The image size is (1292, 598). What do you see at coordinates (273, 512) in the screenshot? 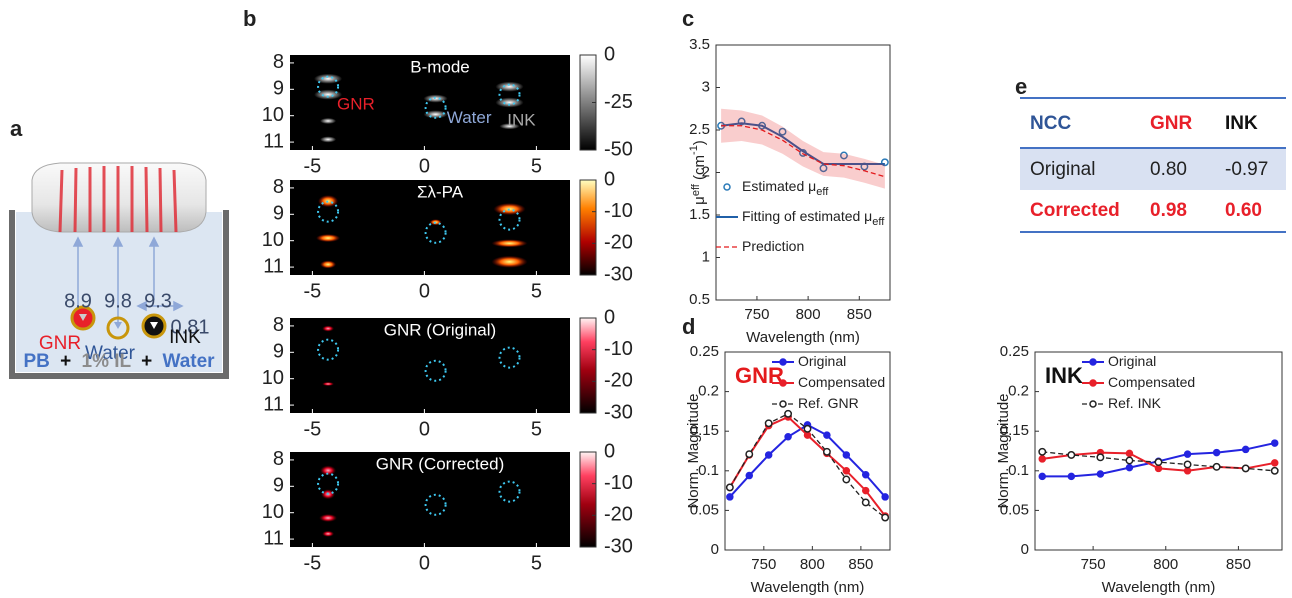
I see `y-tick-label: 10` at bounding box center [273, 512].